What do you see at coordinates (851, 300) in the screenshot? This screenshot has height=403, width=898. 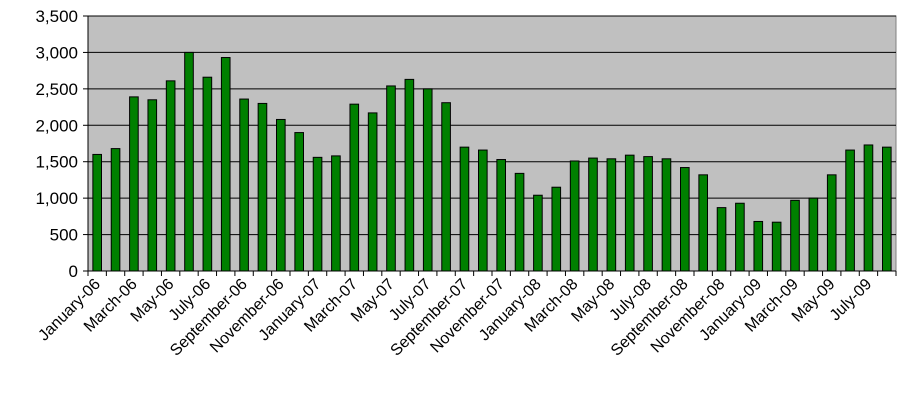 I see `x-tick-label: July-09` at bounding box center [851, 300].